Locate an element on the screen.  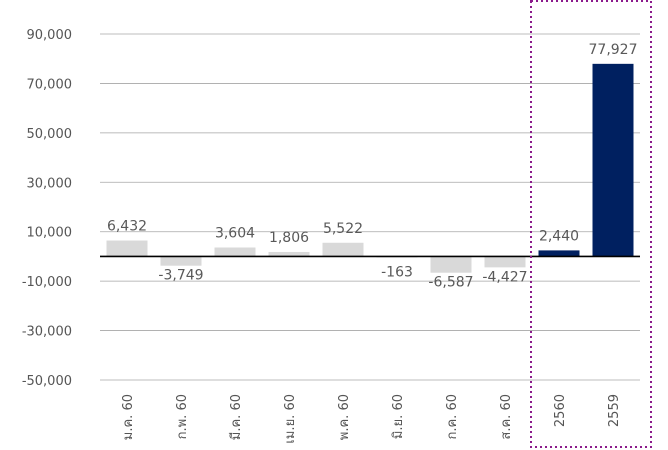
y-tick-label: 90,000 is located at coordinates (50, 35).